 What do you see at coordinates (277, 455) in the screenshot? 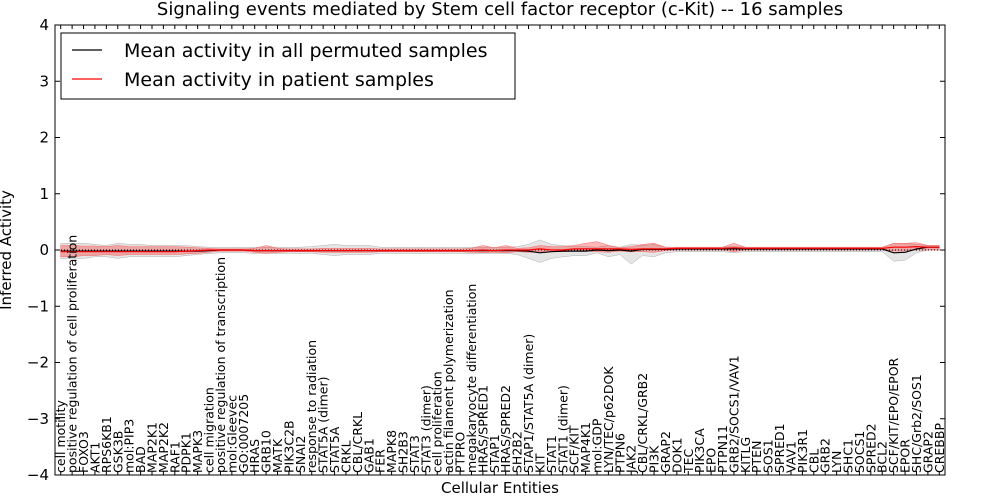
I see `x-entity-label: MATK` at bounding box center [277, 455].